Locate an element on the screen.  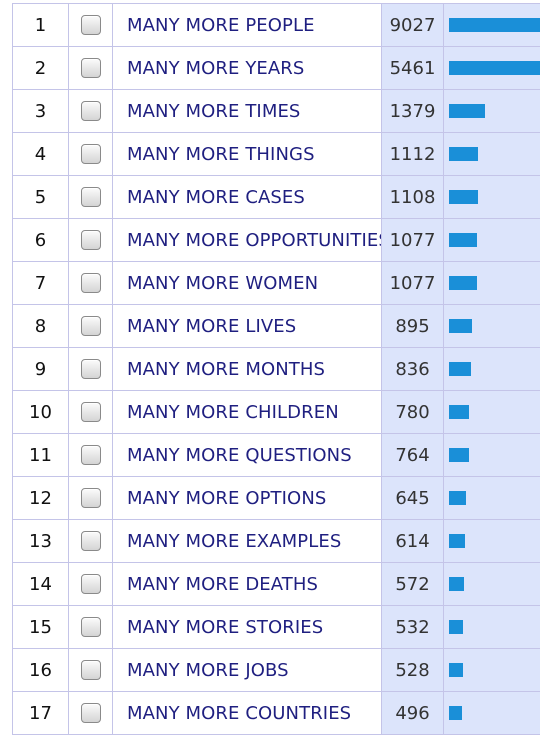
table-row: 2 MANY MORE YEARS 5461 is located at coordinates (276, 68).